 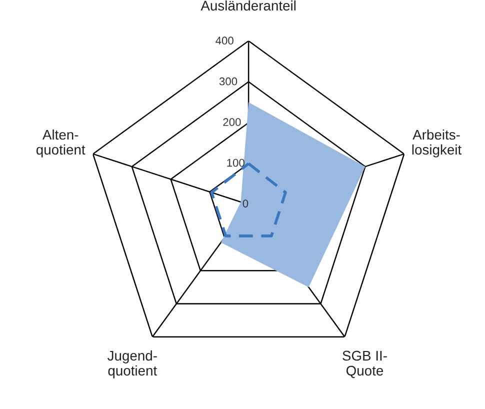 What do you see at coordinates (133, 364) in the screenshot?
I see `spoke-label: Jugend- quotient` at bounding box center [133, 364].